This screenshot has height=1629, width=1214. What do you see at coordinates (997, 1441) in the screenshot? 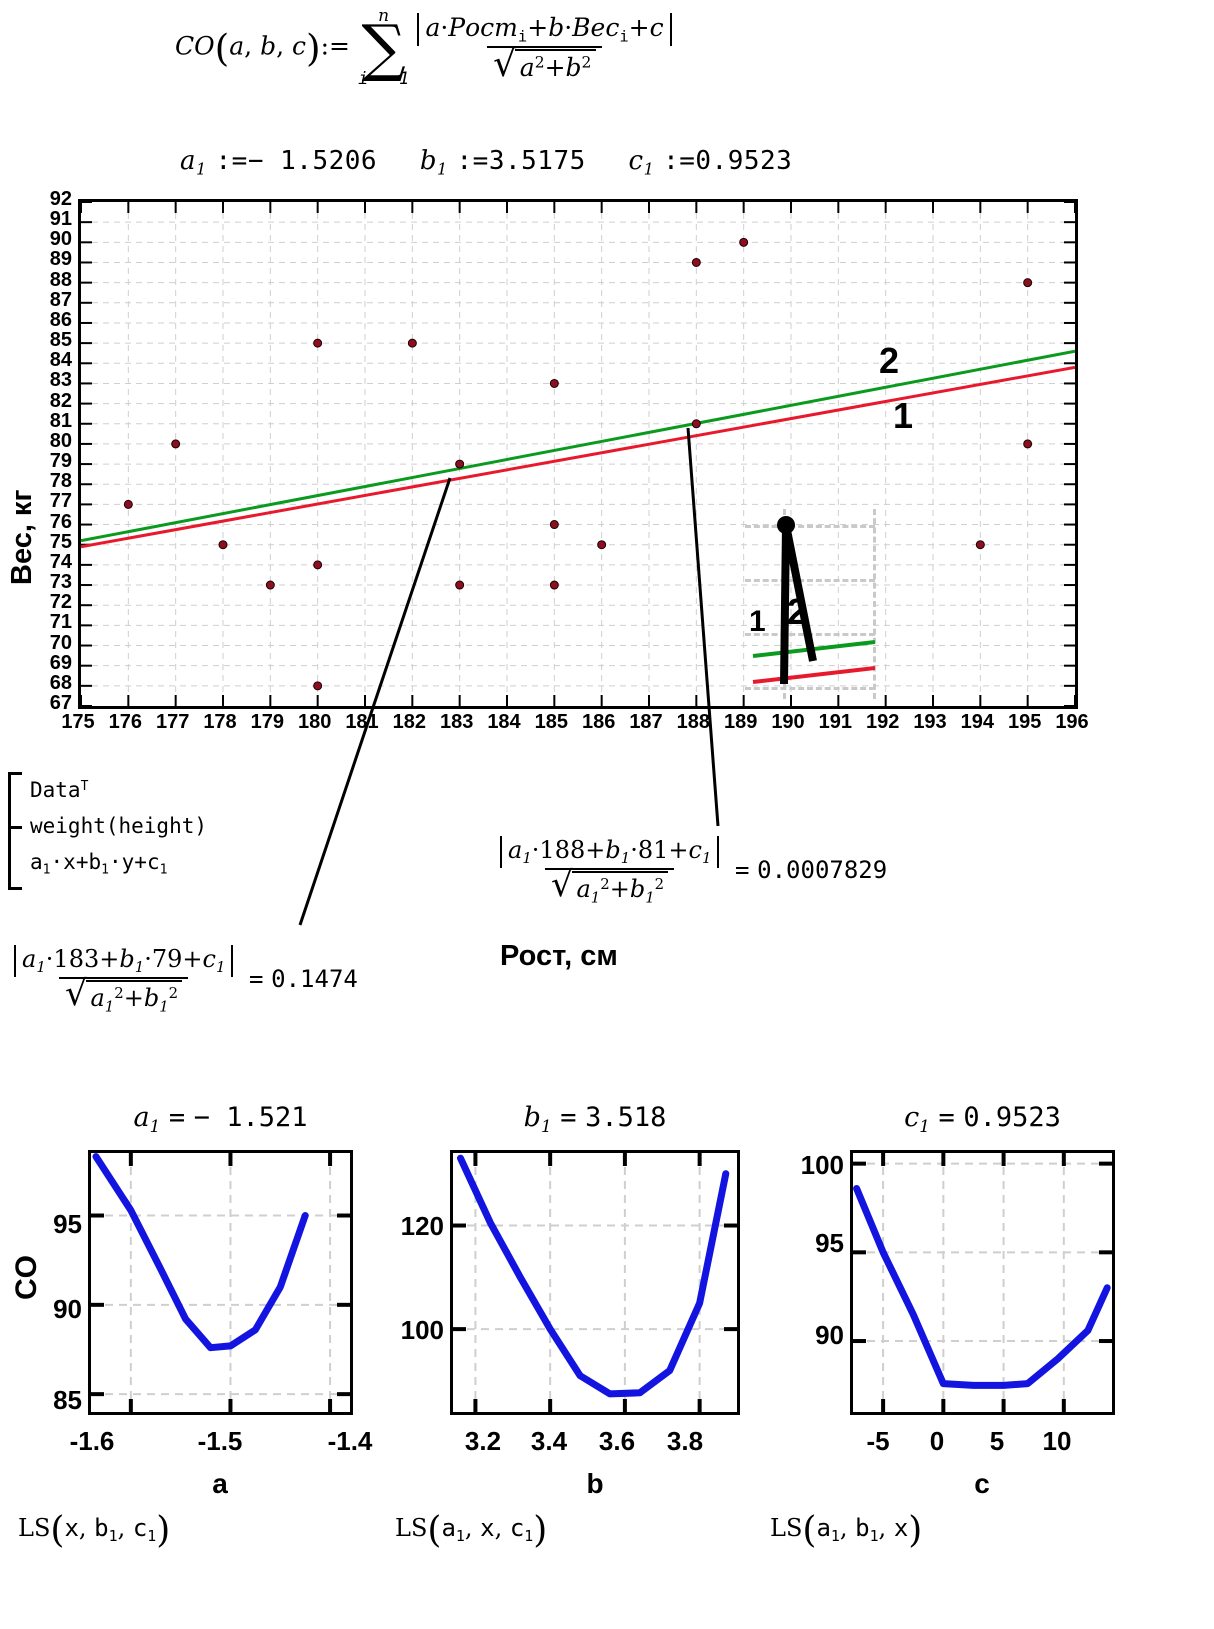
I see `subplot-c-xtick-2: 5` at bounding box center [997, 1441].